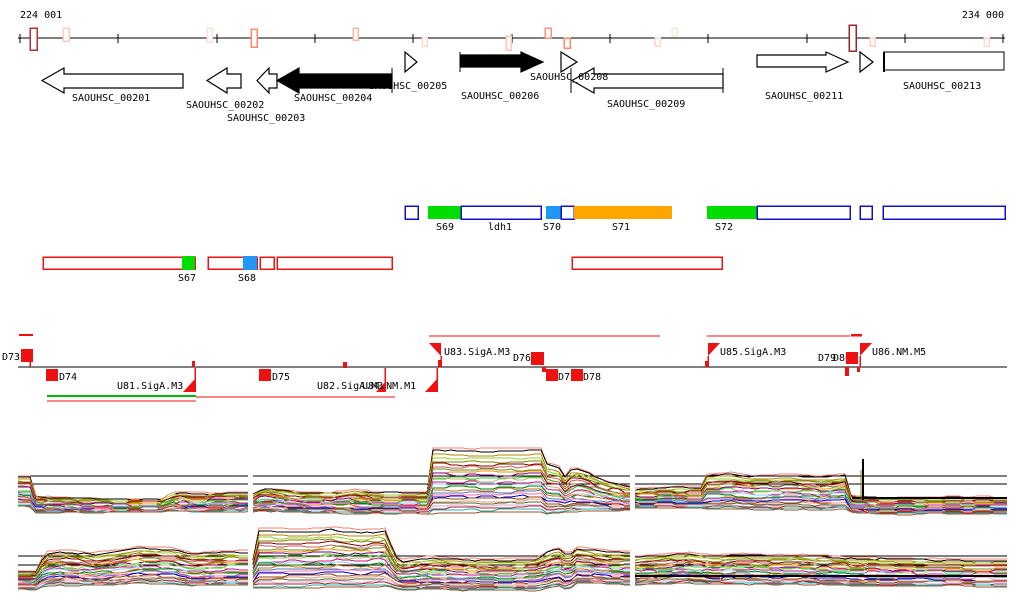  I want to click on d-marker-D79, so click(851, 364).